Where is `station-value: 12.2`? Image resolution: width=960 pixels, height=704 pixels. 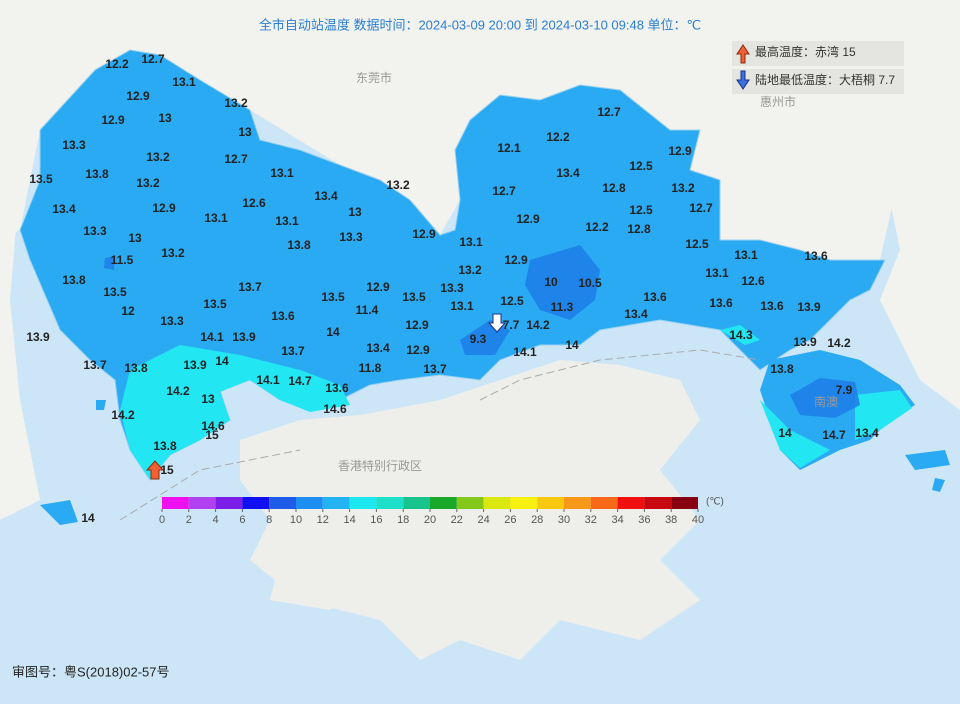 station-value: 12.2 is located at coordinates (558, 137).